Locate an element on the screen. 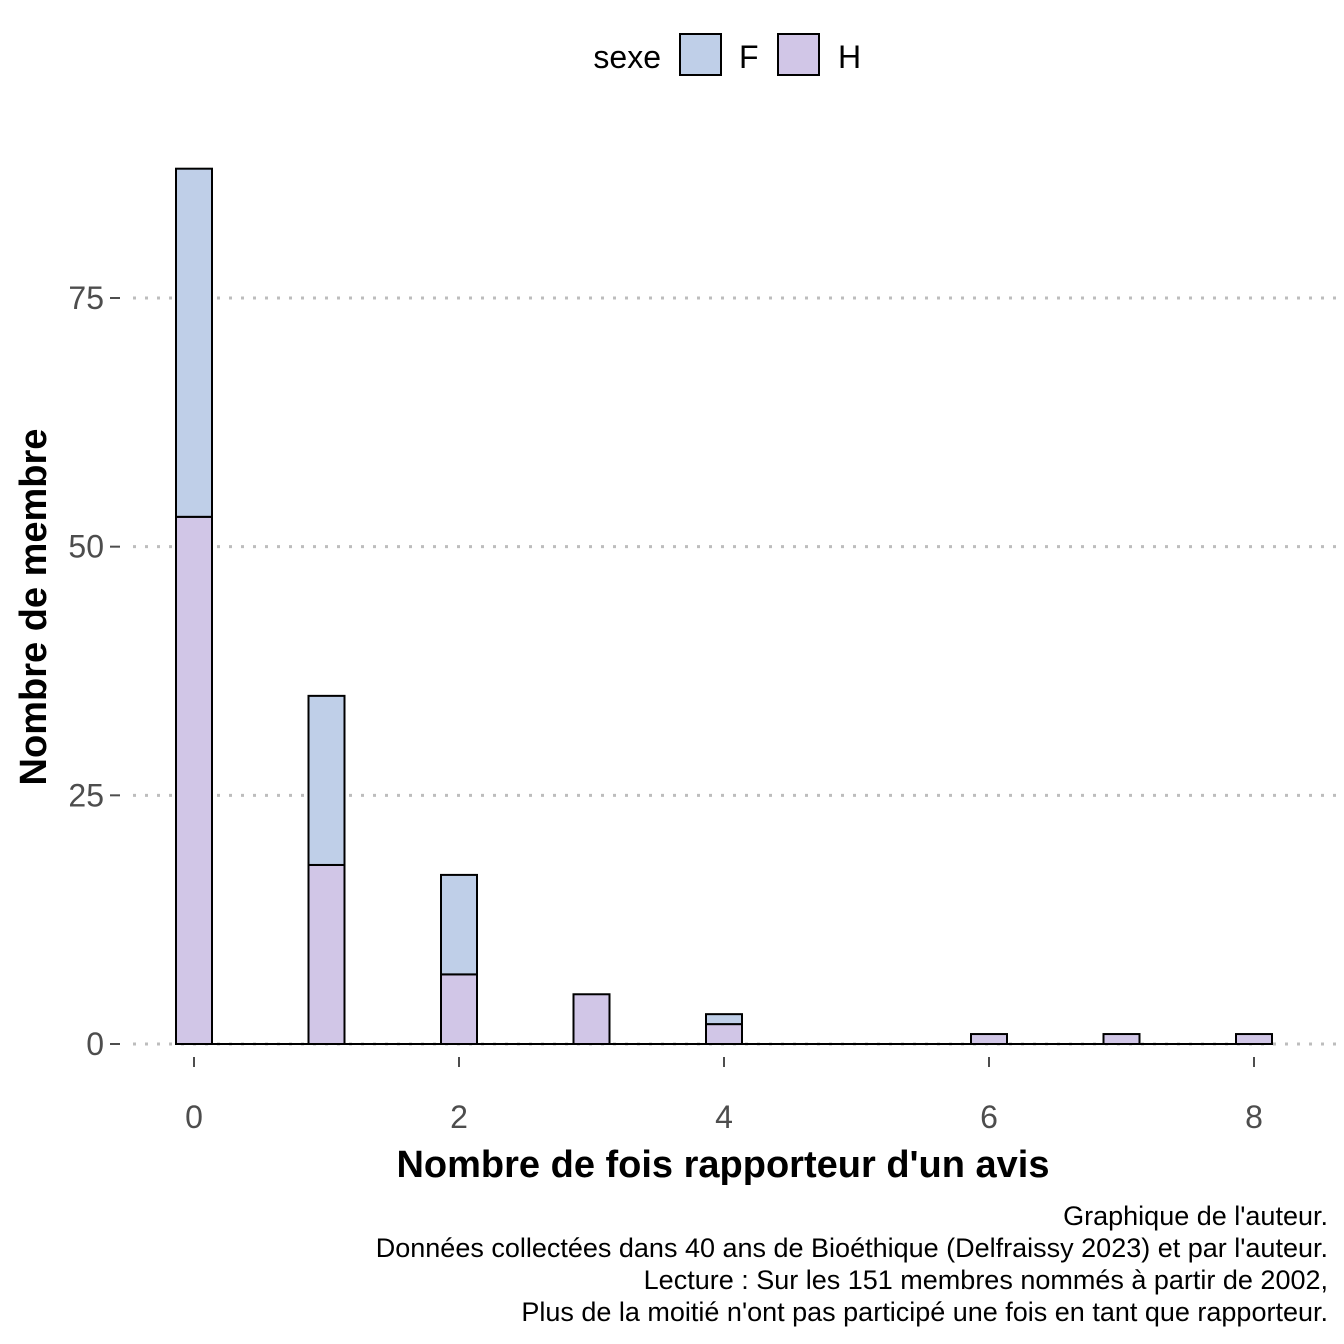  x-tick-label: 2 is located at coordinates (459, 1117).